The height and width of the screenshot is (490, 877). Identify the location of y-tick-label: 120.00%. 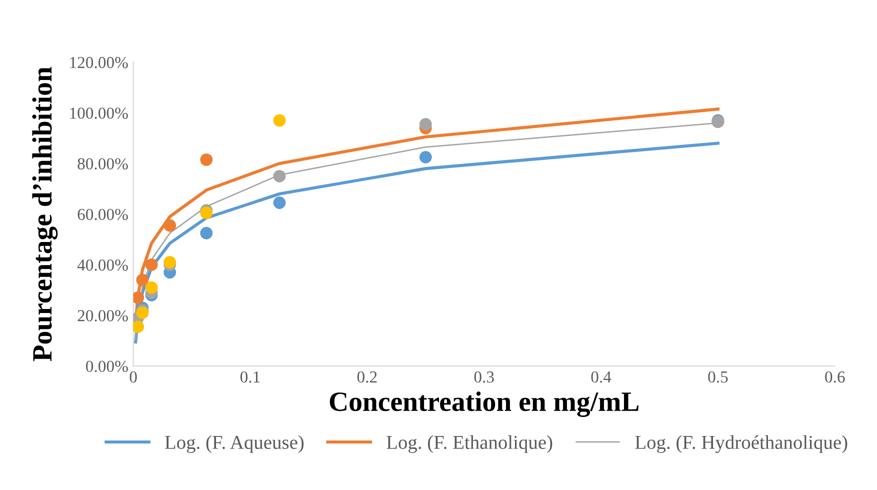
(99, 62).